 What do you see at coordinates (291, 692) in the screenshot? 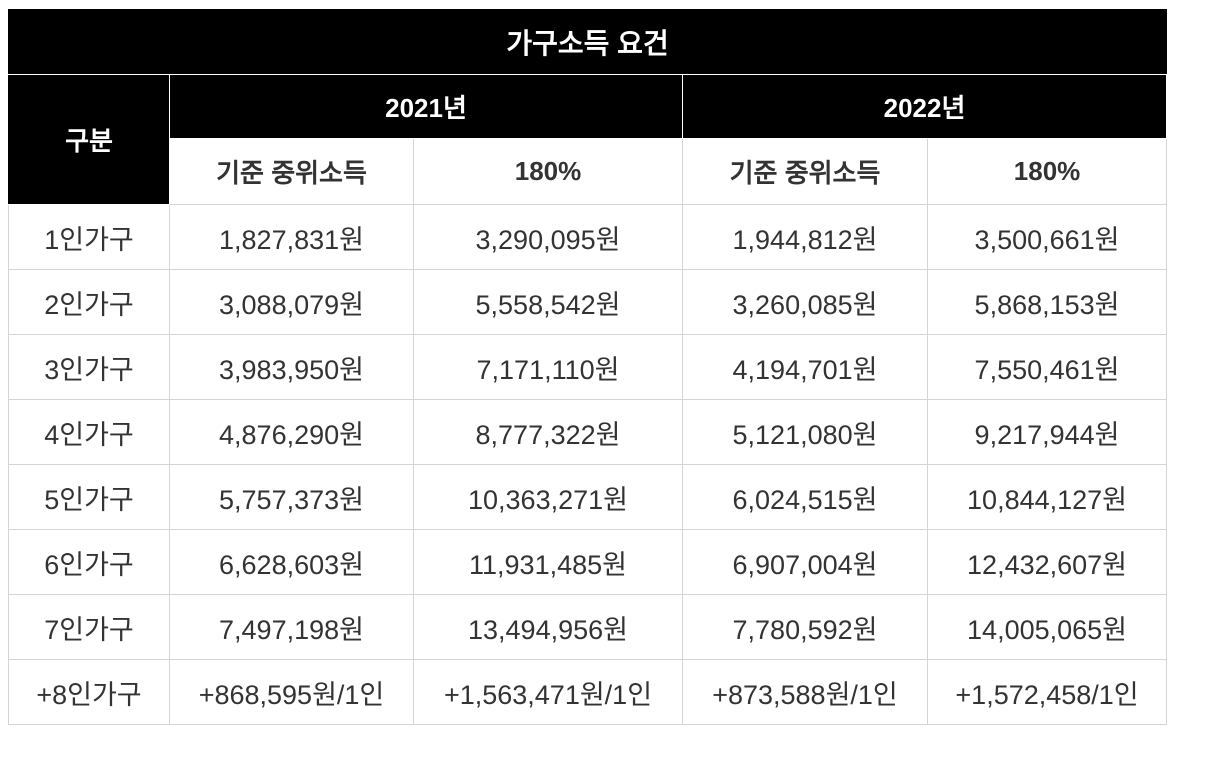
I see `median-income-2021-cell: +868,595원/1인` at bounding box center [291, 692].